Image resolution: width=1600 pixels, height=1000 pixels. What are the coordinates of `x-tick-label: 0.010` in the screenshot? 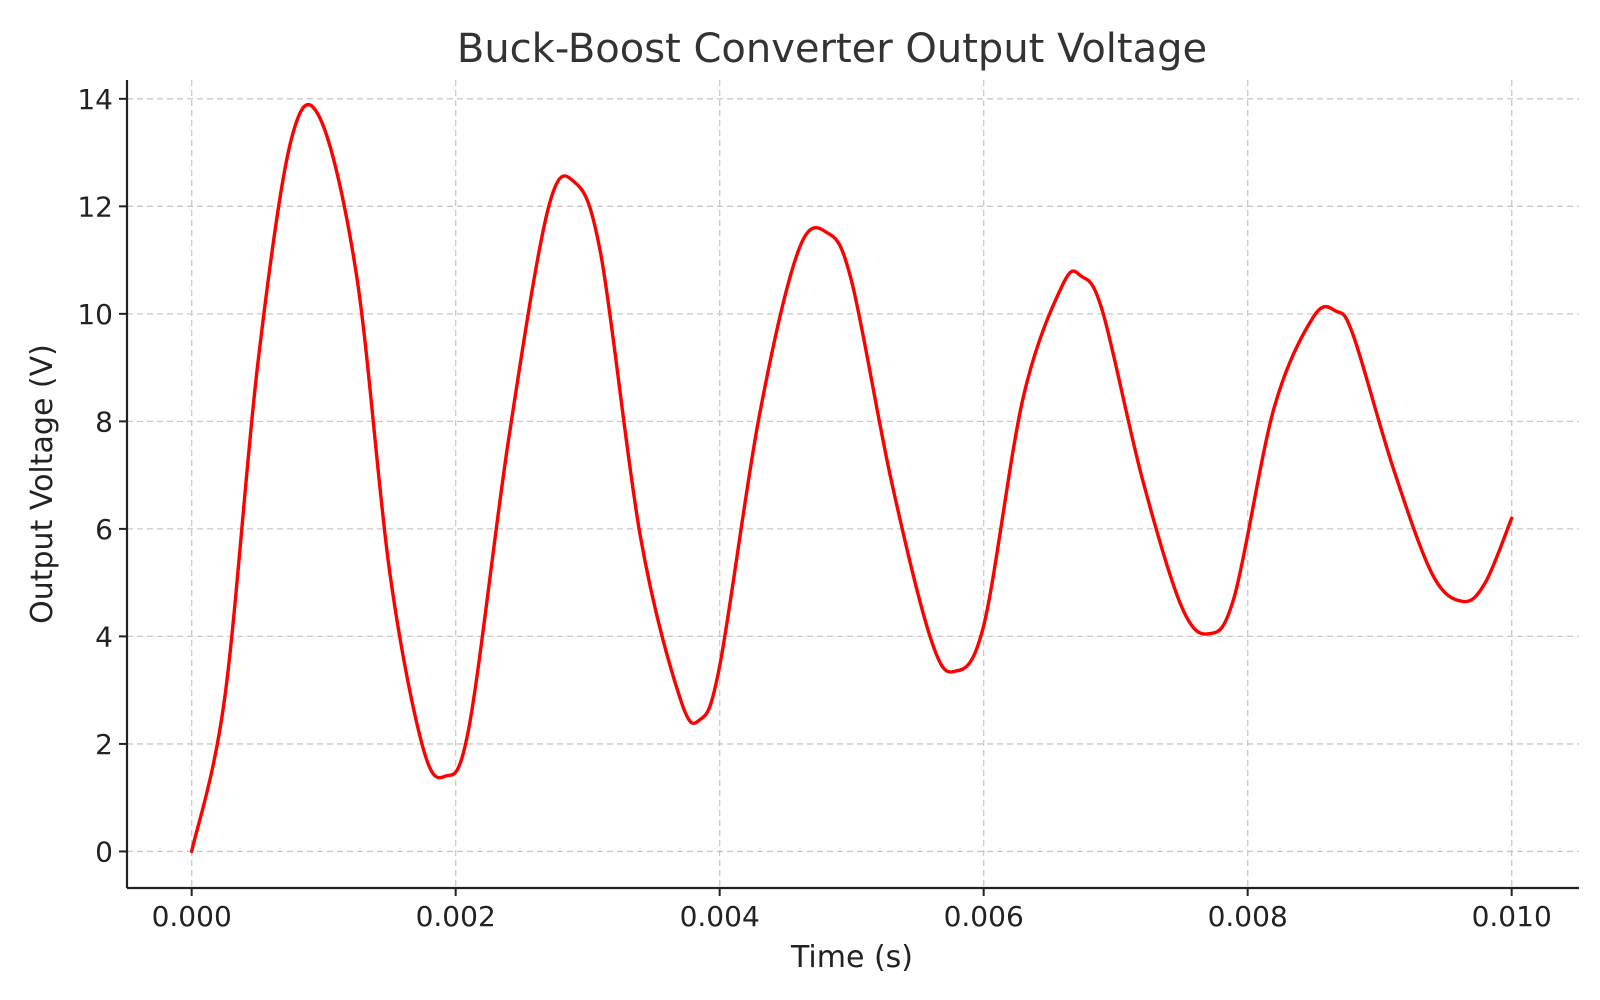 It's located at (1512, 916).